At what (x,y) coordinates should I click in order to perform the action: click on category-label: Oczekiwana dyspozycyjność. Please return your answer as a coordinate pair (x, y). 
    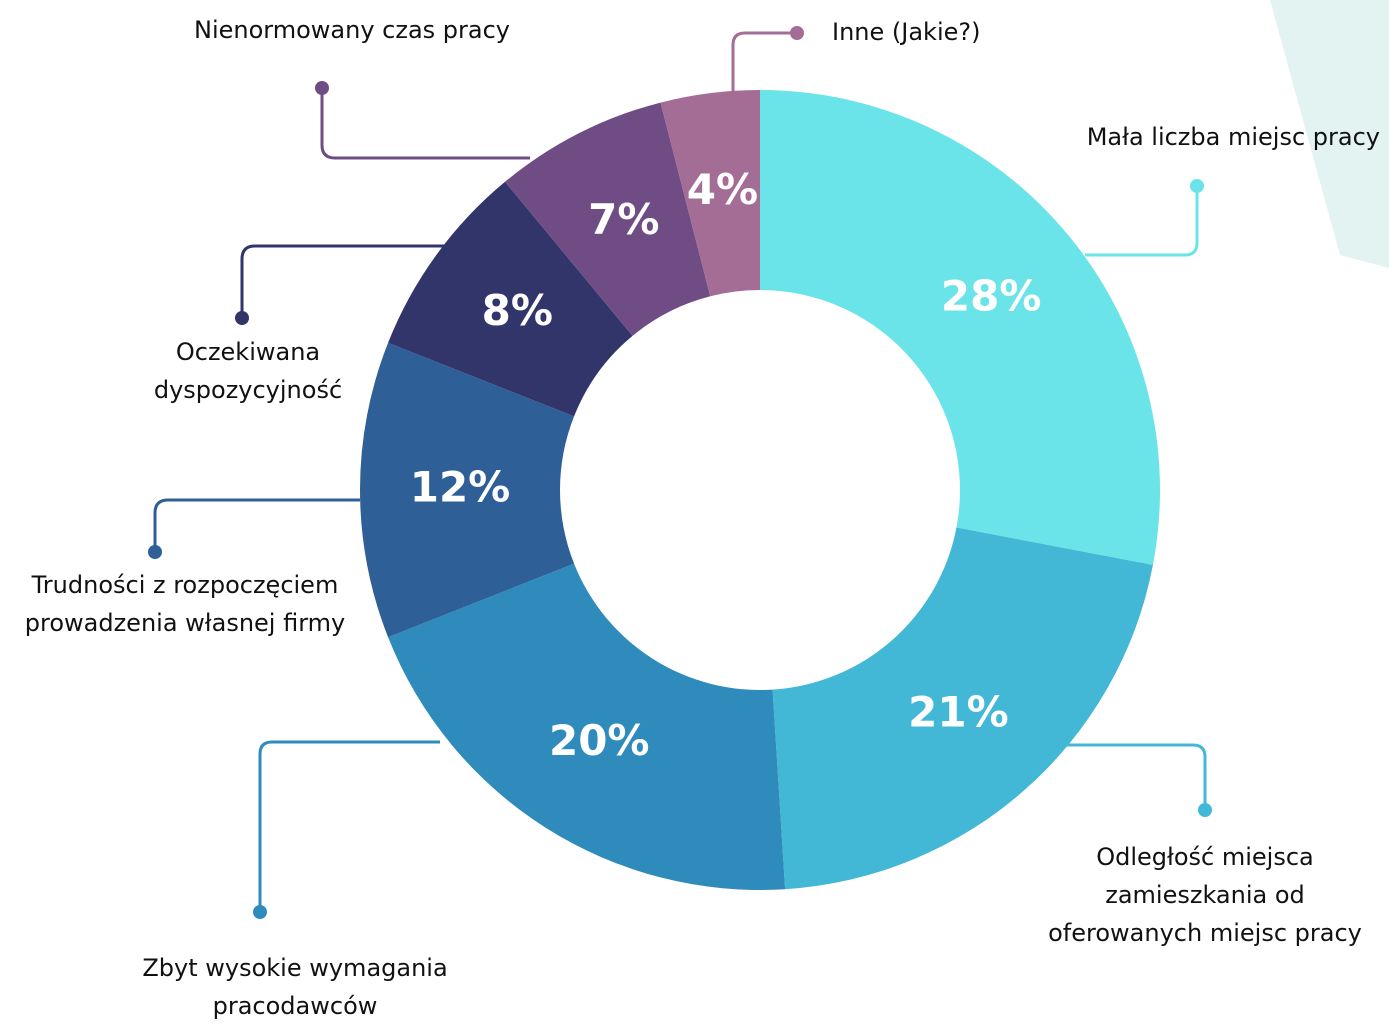
    Looking at the image, I should click on (248, 371).